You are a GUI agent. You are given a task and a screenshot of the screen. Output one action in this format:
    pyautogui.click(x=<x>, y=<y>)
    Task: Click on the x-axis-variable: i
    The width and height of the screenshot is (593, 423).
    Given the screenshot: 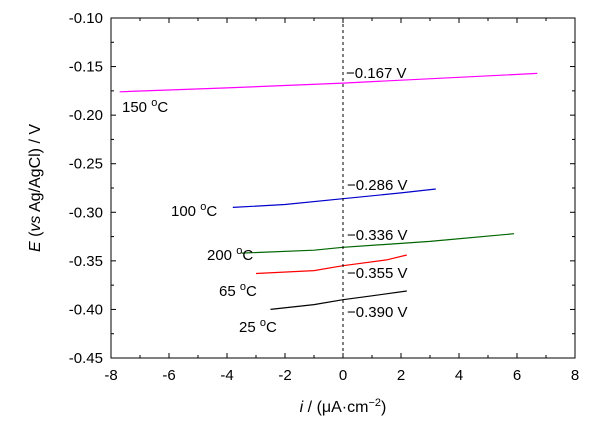 What is the action you would take?
    pyautogui.click(x=302, y=407)
    